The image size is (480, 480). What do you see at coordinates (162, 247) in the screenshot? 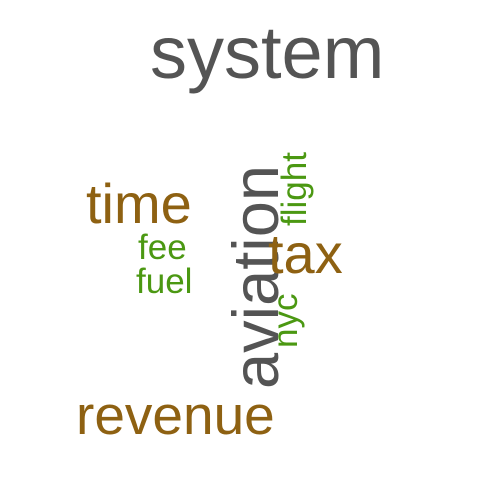
I see `word-fee: fee` at bounding box center [162, 247].